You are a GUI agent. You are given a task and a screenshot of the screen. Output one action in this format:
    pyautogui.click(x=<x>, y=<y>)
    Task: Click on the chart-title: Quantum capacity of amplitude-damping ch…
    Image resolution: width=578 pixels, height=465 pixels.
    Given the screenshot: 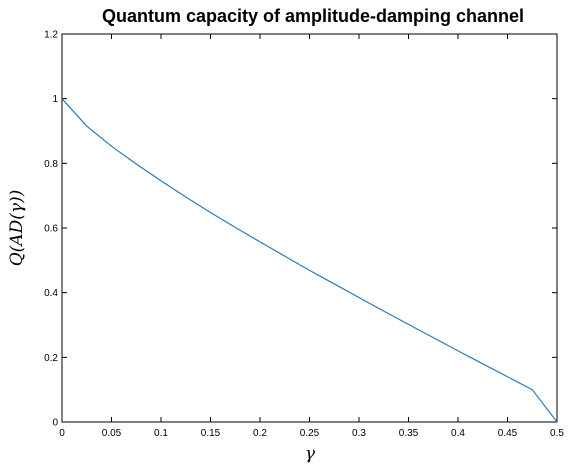 What is the action you would take?
    pyautogui.click(x=313, y=16)
    